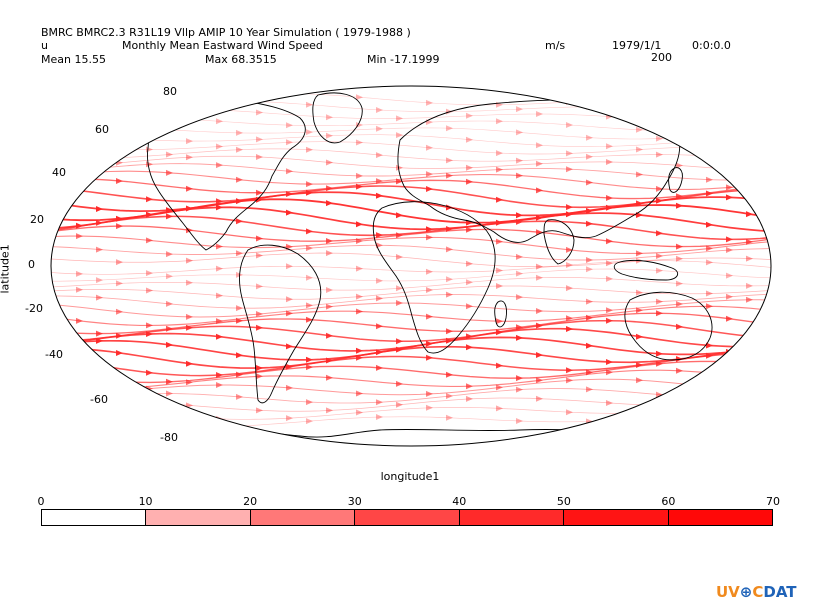 The width and height of the screenshot is (814, 606). Describe the element at coordinates (661, 57) in the screenshot. I see `level-label: 200` at that location.